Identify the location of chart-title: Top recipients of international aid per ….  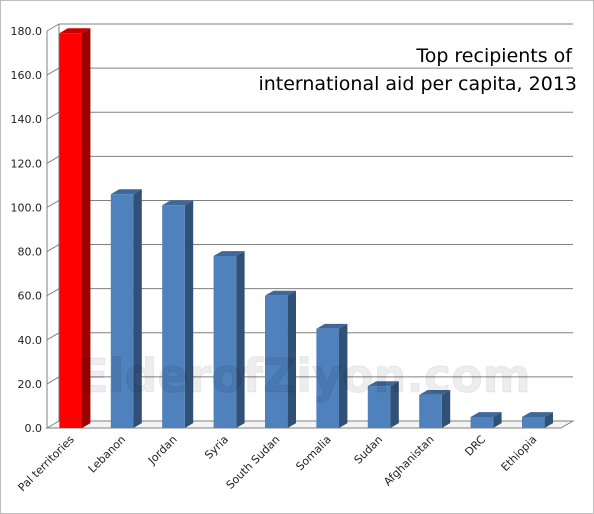
(417, 70).